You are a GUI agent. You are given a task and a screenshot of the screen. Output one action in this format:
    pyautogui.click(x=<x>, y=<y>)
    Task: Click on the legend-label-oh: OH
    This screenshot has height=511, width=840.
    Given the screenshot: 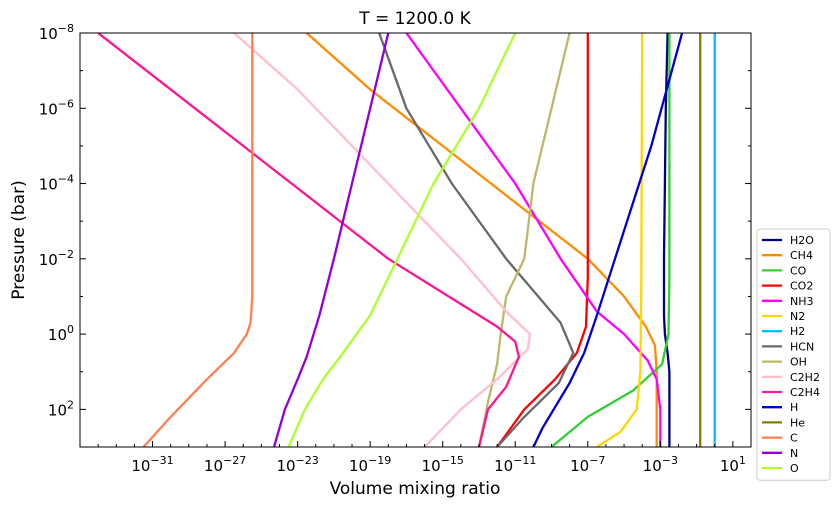 What is the action you would take?
    pyautogui.click(x=798, y=362)
    